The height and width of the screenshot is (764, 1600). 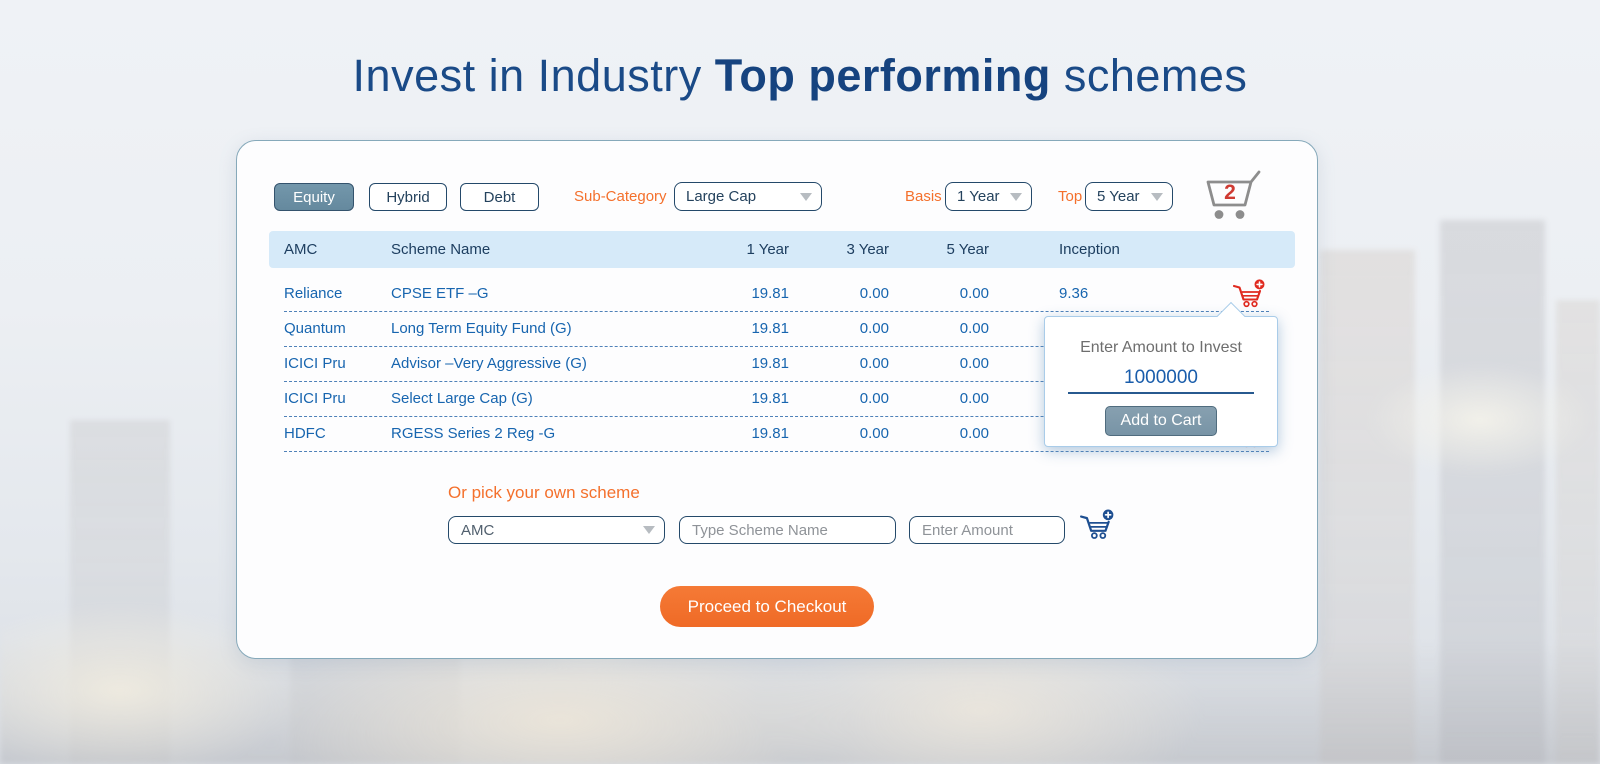 What do you see at coordinates (313, 293) in the screenshot?
I see `cell-amc: Reliance` at bounding box center [313, 293].